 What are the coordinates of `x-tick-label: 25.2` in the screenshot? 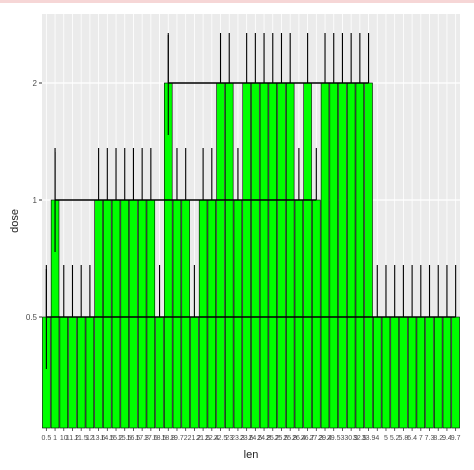 It's located at (273, 438).